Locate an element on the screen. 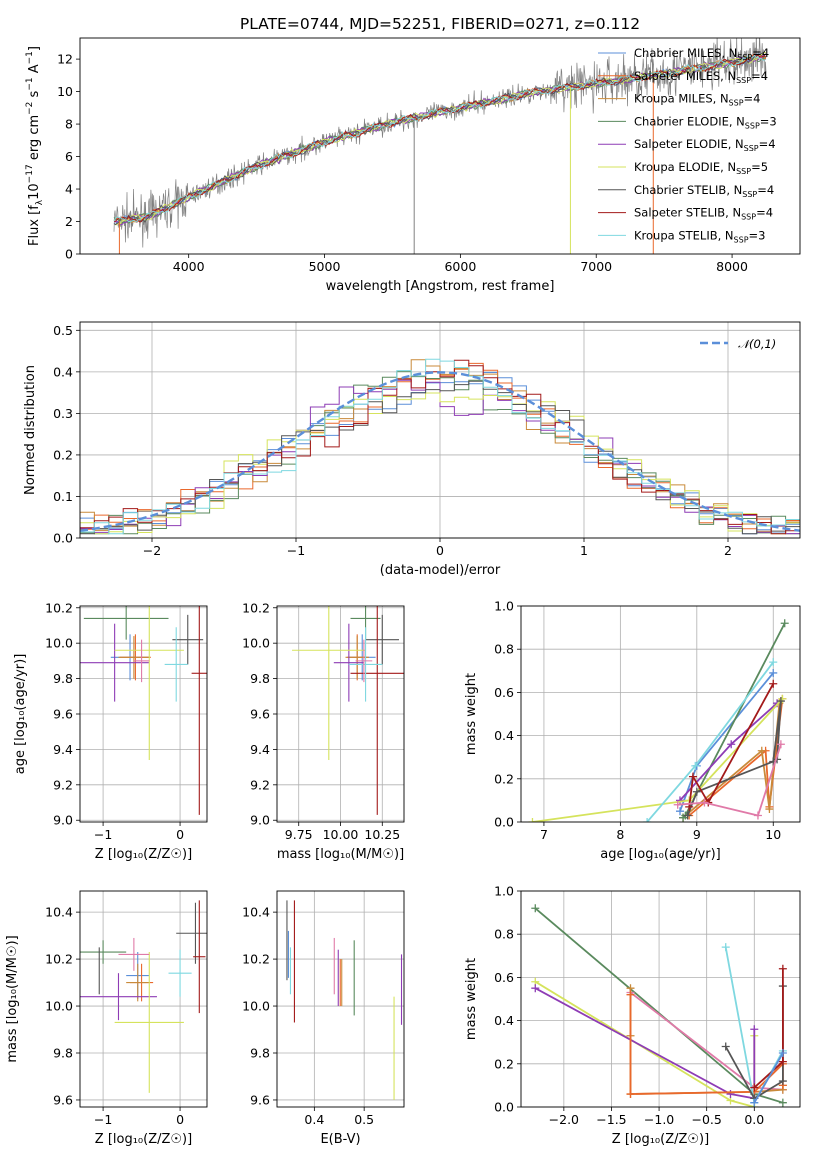 This screenshot has width=819, height=1170. model-line-chabrier-stelib is located at coordinates (440, 139).